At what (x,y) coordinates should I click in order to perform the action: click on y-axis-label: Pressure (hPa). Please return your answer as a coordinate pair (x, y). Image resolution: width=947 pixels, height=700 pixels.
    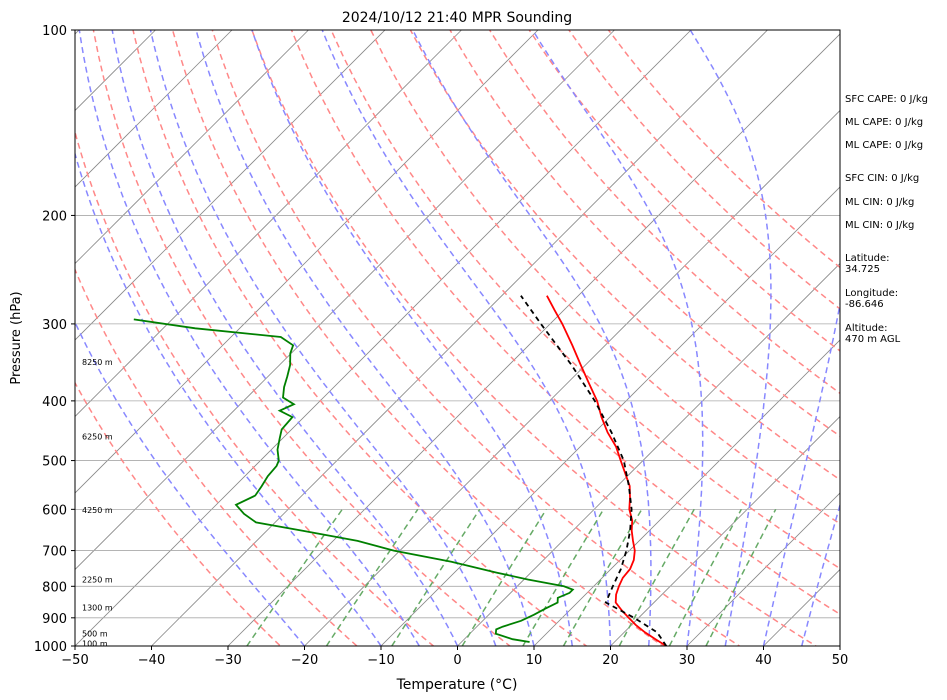
    Looking at the image, I should click on (16, 337).